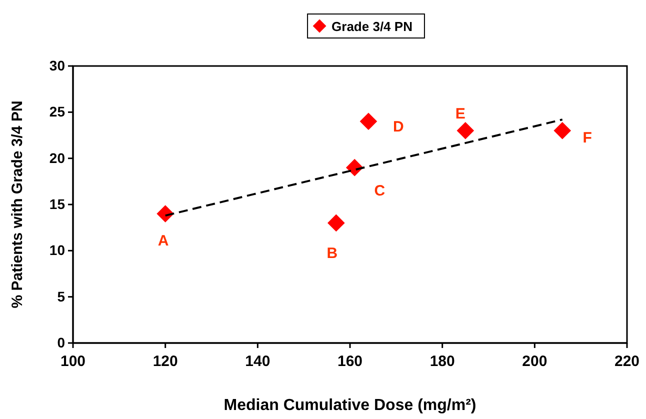 Image resolution: width=646 pixels, height=419 pixels. What do you see at coordinates (332, 253) in the screenshot?
I see `annotation: B` at bounding box center [332, 253].